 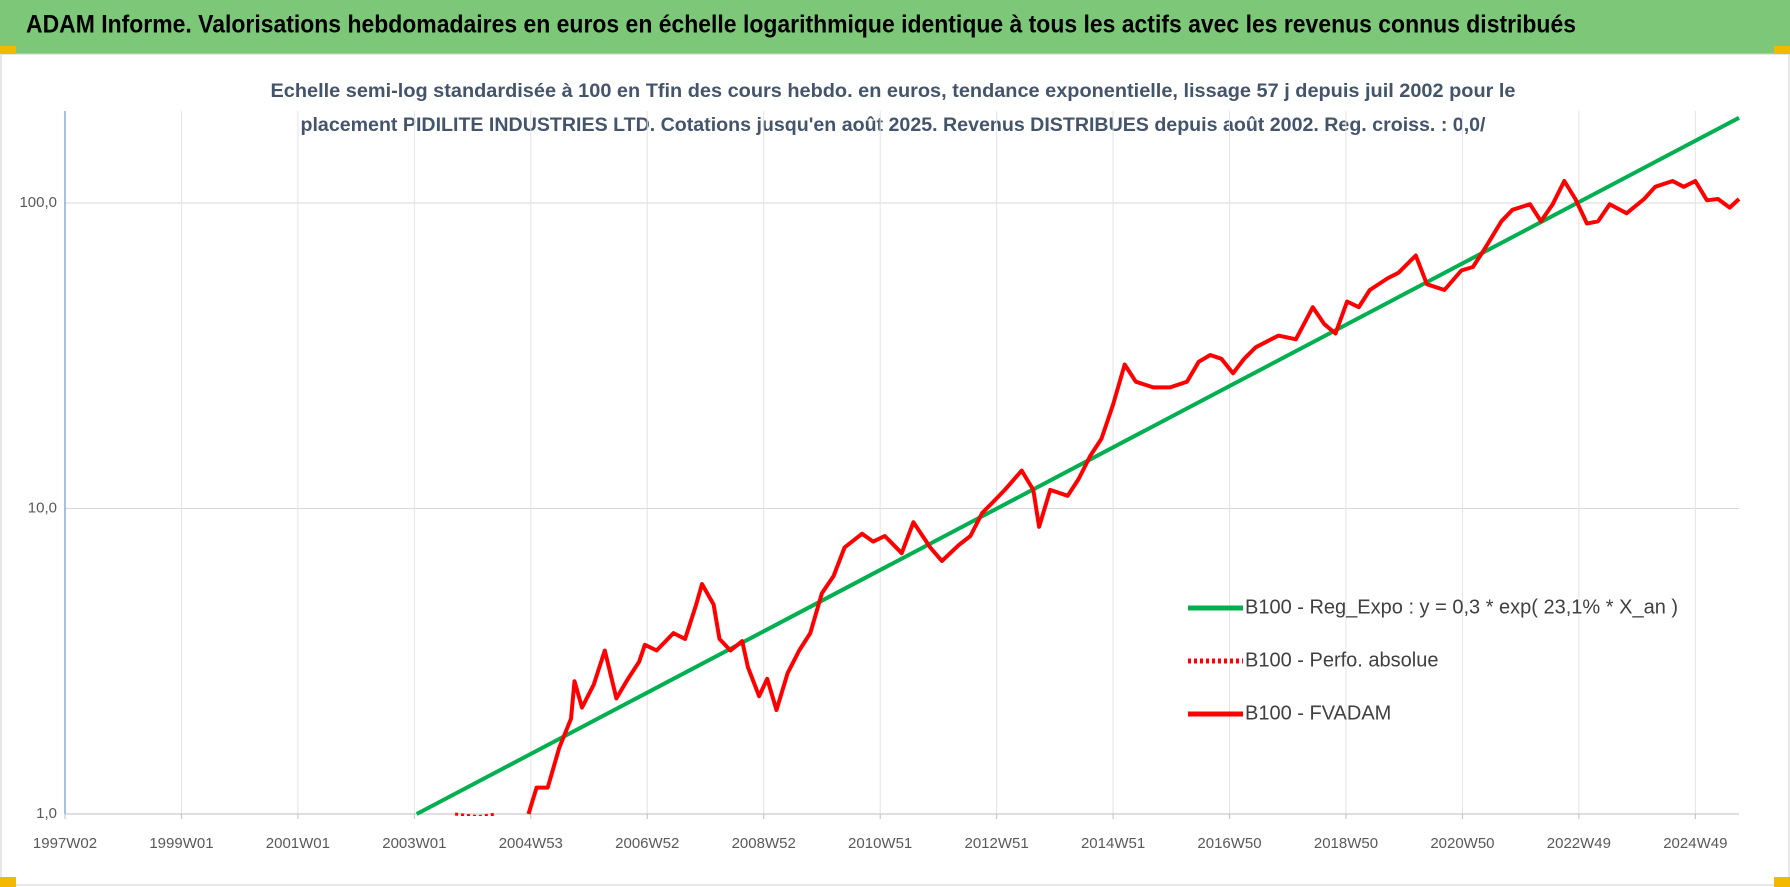 What do you see at coordinates (1346, 843) in the screenshot?
I see `x-tick-label: 2018W50` at bounding box center [1346, 843].